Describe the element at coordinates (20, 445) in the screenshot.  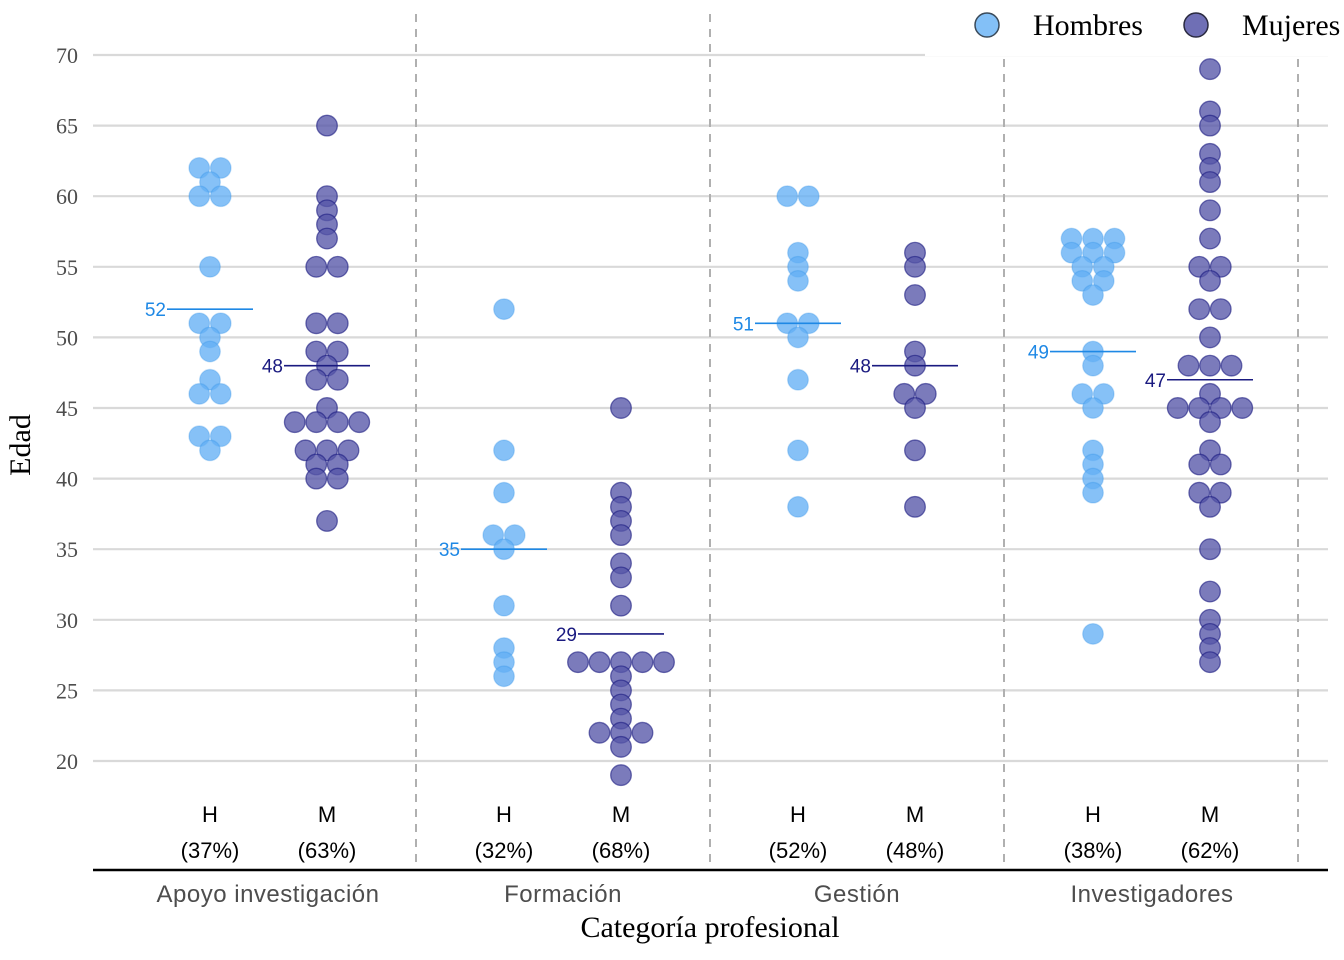
I see `y-axis-title: Edad` at that location.